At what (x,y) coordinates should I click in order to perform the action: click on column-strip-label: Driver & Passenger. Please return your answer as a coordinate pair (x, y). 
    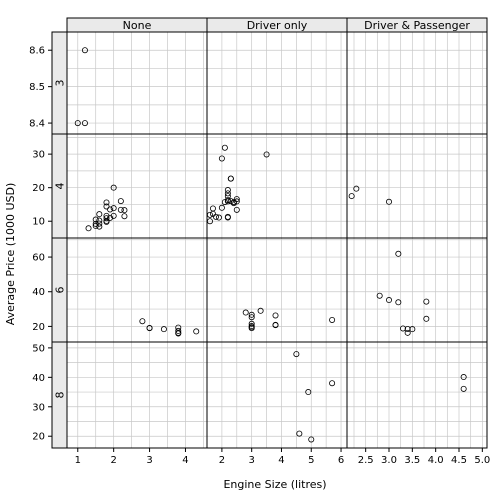
    Looking at the image, I should click on (417, 25).